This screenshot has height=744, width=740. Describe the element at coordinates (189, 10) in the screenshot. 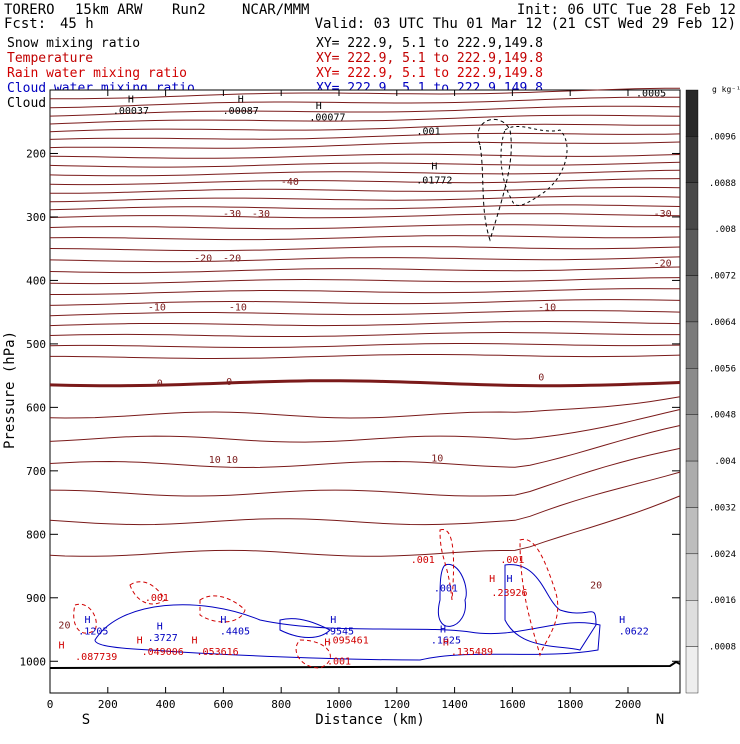

I see `run-label: Run2` at that location.